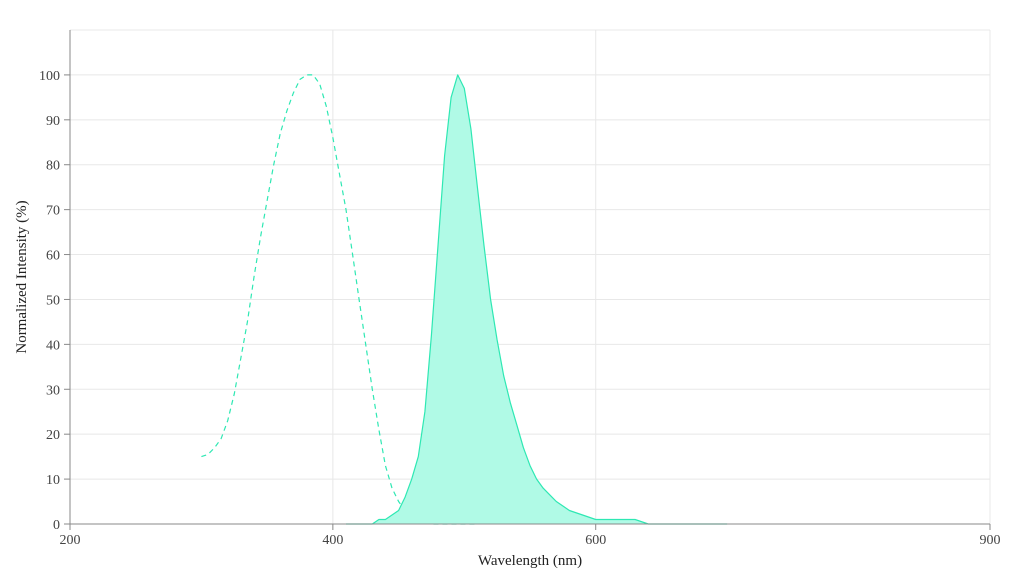 The image size is (1010, 579). What do you see at coordinates (53, 480) in the screenshot?
I see `y-tick-label: 10` at bounding box center [53, 480].